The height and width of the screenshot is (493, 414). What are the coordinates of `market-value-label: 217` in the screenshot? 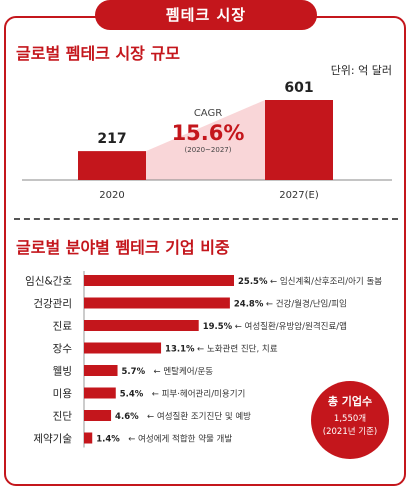 It's located at (111, 139).